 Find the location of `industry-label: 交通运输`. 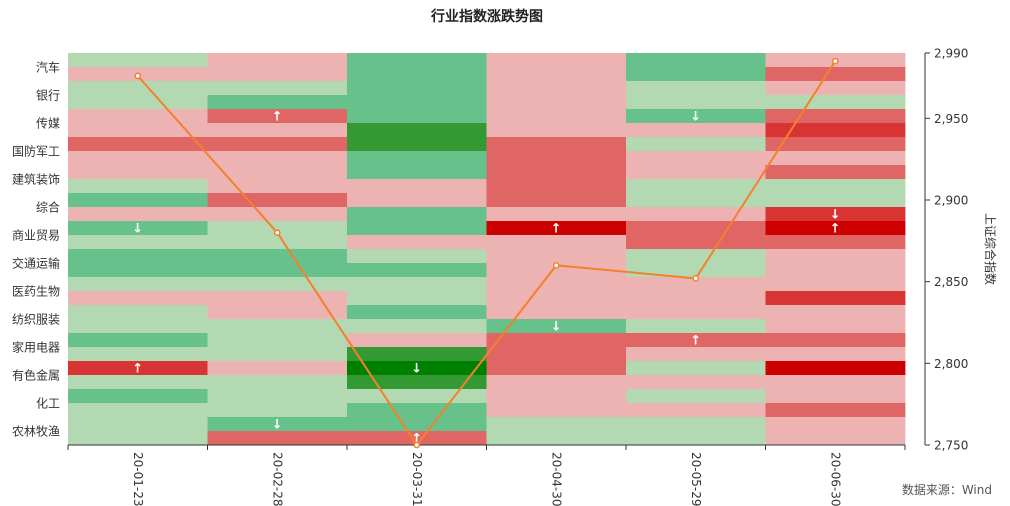

industry-label: 交通运输 is located at coordinates (36, 263).